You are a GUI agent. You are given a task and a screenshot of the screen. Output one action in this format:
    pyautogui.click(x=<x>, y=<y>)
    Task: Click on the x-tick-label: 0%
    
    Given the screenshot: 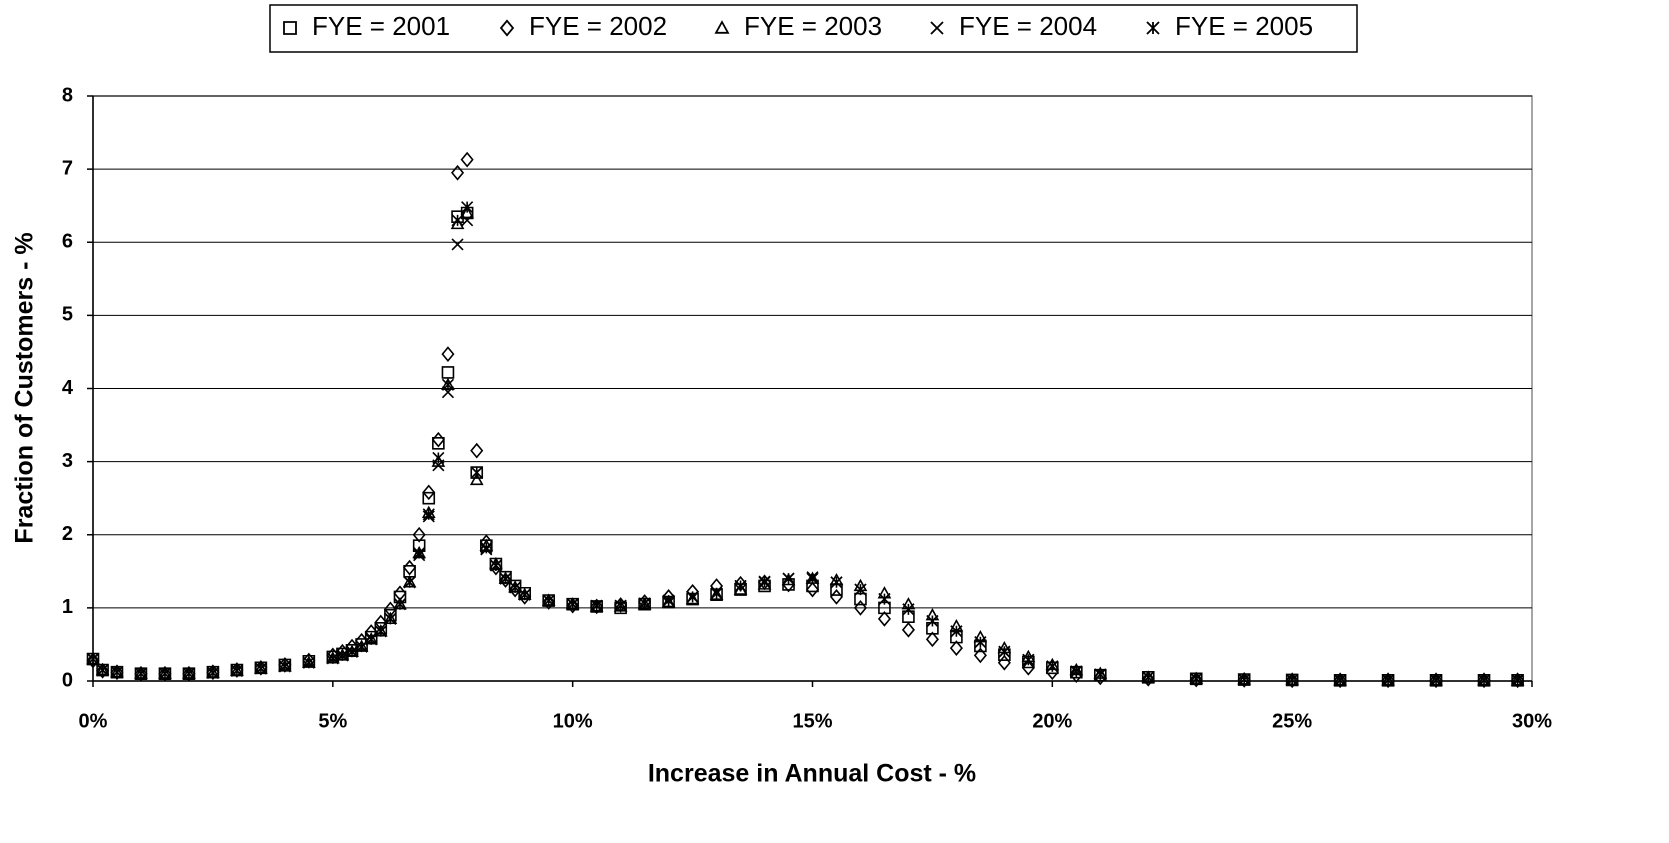 What is the action you would take?
    pyautogui.click(x=93, y=721)
    